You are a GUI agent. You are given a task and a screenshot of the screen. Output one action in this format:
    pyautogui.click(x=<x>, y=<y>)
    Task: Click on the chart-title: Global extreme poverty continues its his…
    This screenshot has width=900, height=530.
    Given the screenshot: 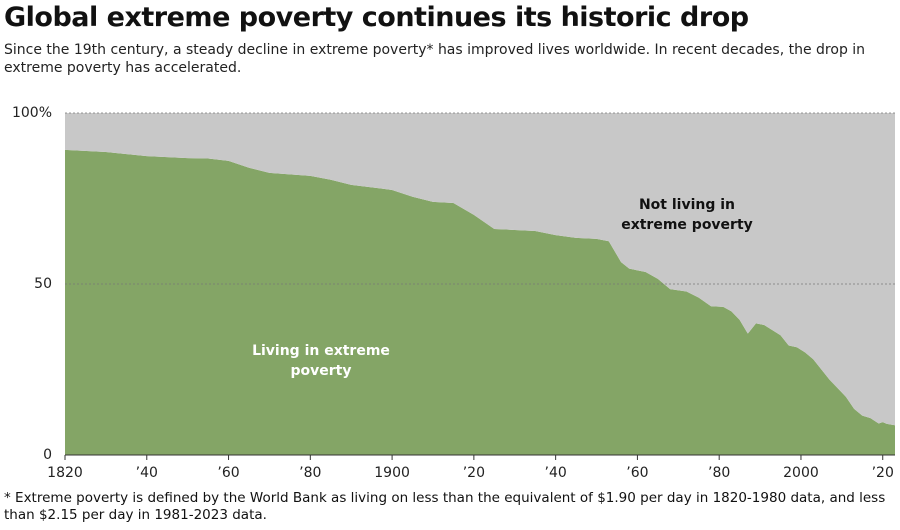 What is the action you would take?
    pyautogui.click(x=376, y=17)
    